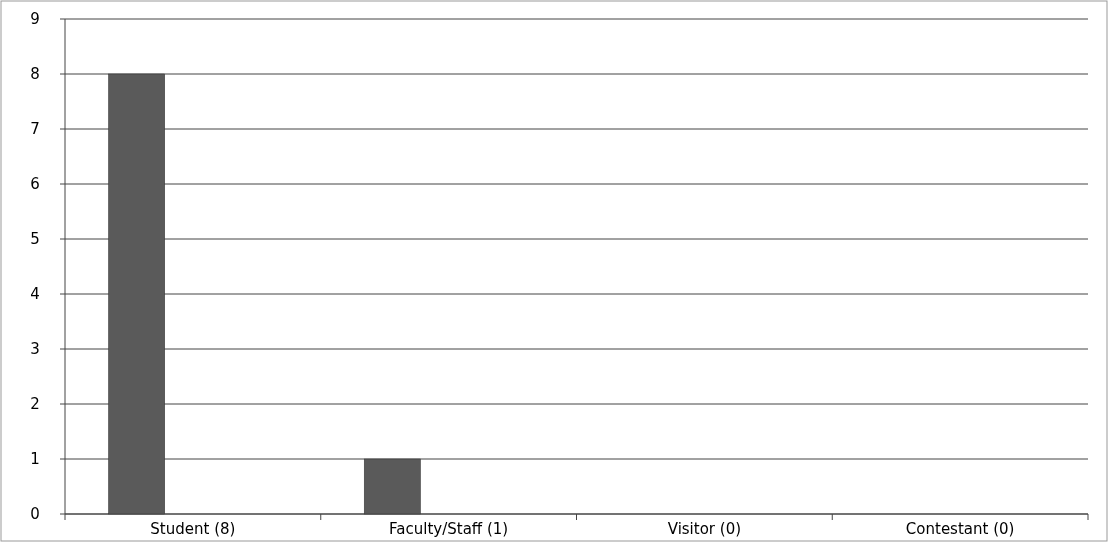  What do you see at coordinates (35, 19) in the screenshot?
I see `y-tick-label: 9` at bounding box center [35, 19].